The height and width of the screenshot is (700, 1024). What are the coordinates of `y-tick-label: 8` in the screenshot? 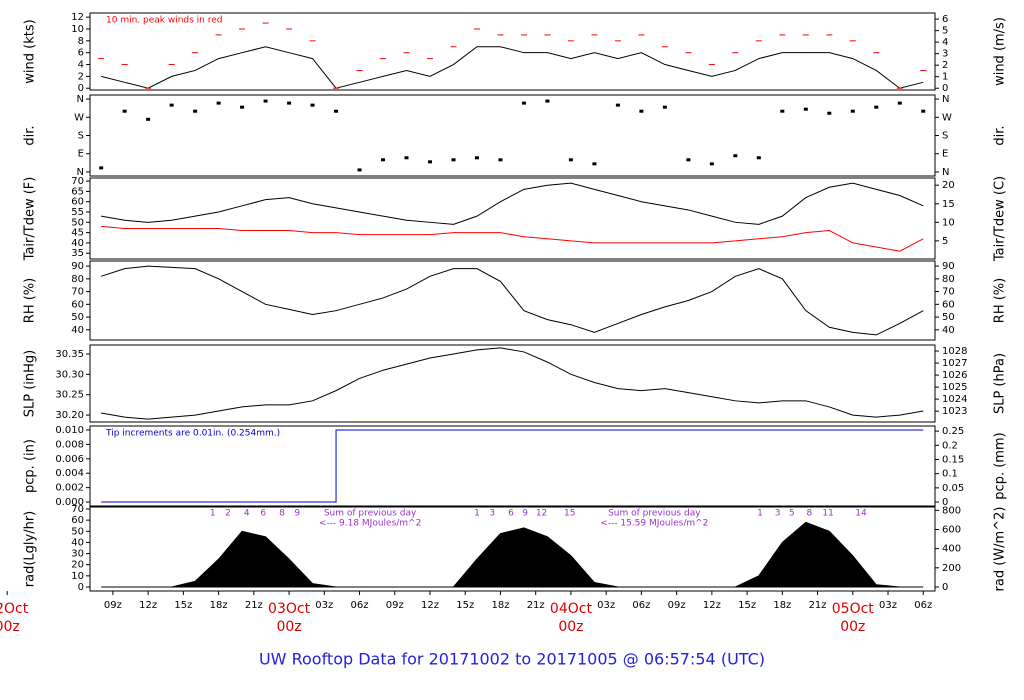 It's located at (81, 41).